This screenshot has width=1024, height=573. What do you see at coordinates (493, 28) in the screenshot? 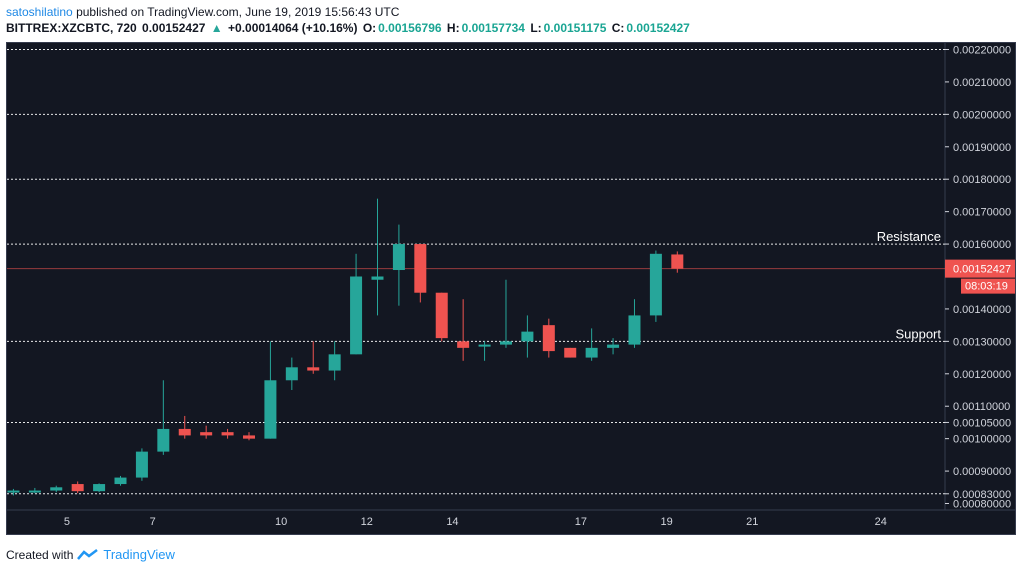
I see `high-value: 0.00157734` at bounding box center [493, 28].